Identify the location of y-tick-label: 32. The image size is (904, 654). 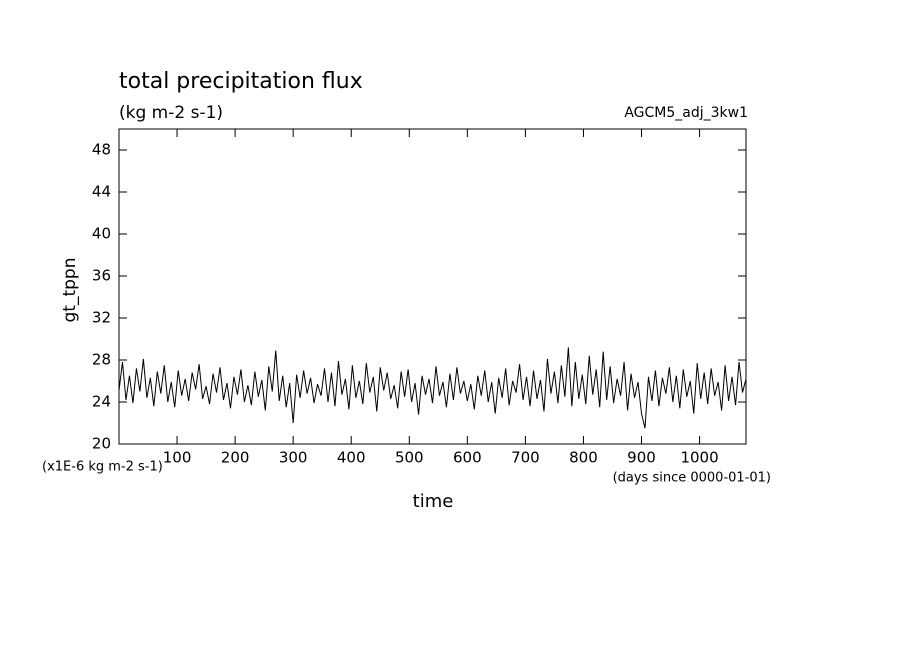
(101, 318).